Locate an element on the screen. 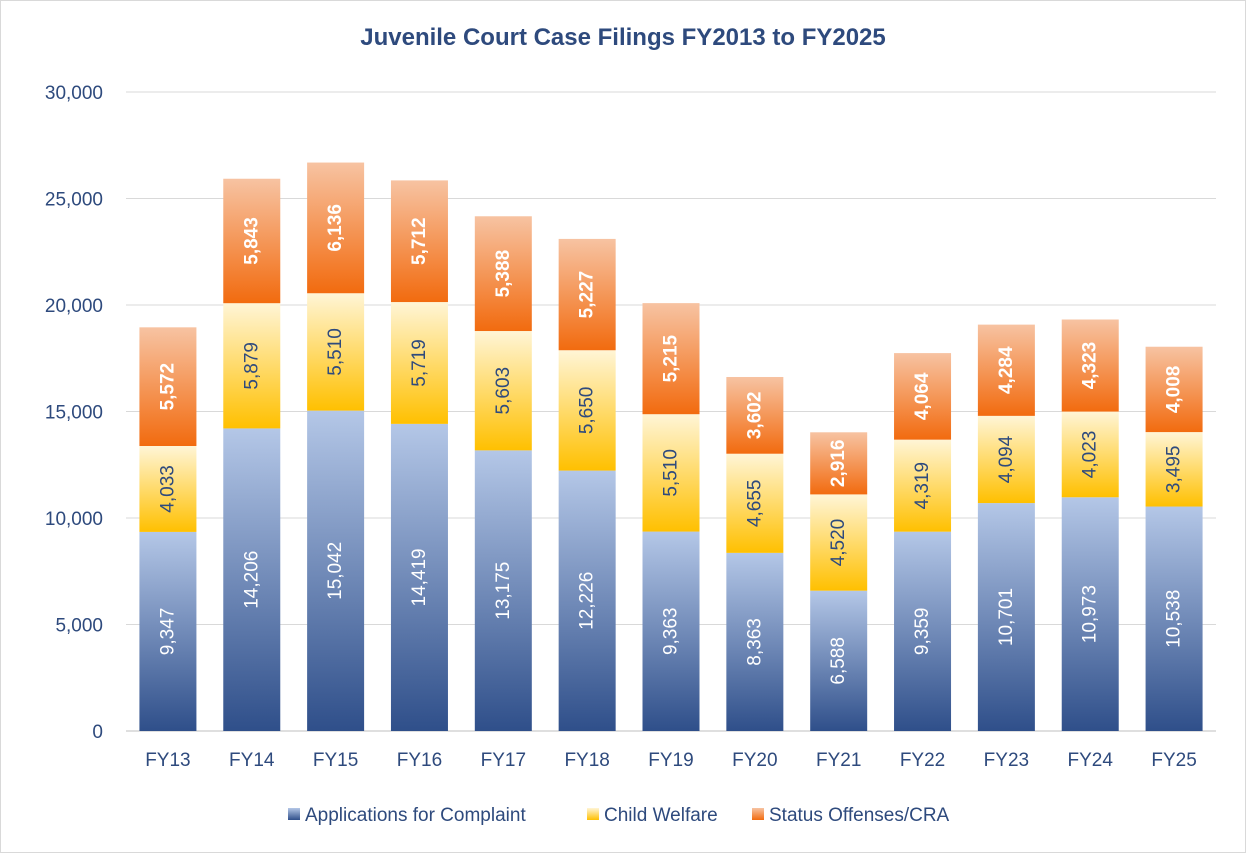  data-label: 5,227 is located at coordinates (587, 295).